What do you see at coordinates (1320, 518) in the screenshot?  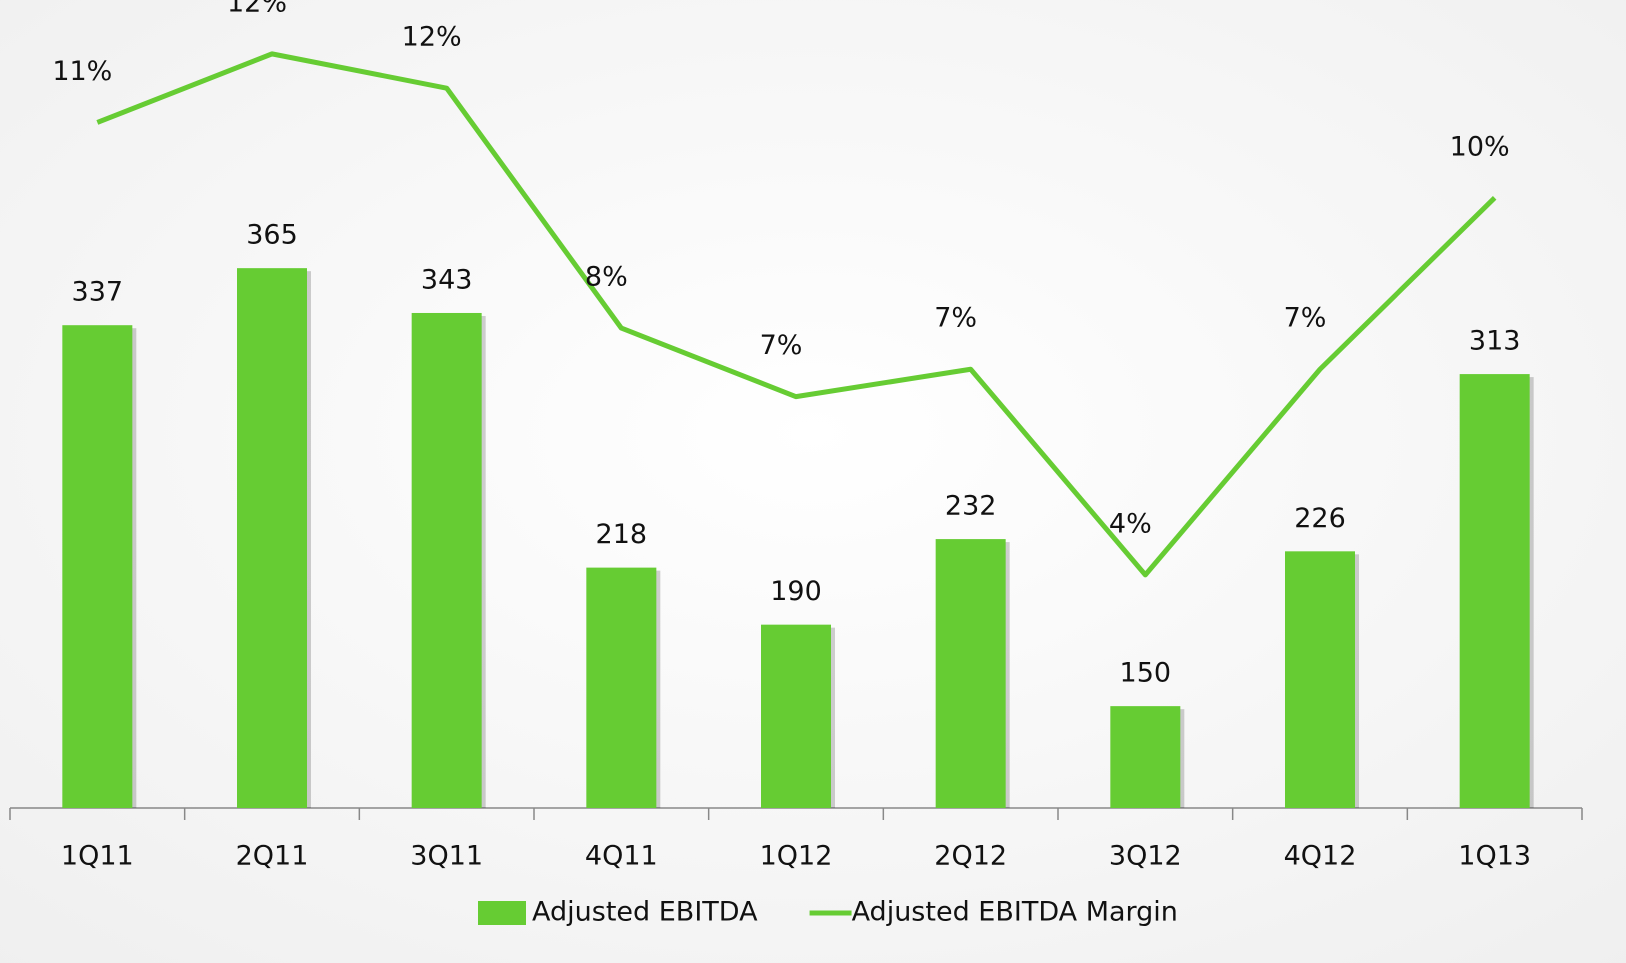 I see `bar-label: 226` at bounding box center [1320, 518].